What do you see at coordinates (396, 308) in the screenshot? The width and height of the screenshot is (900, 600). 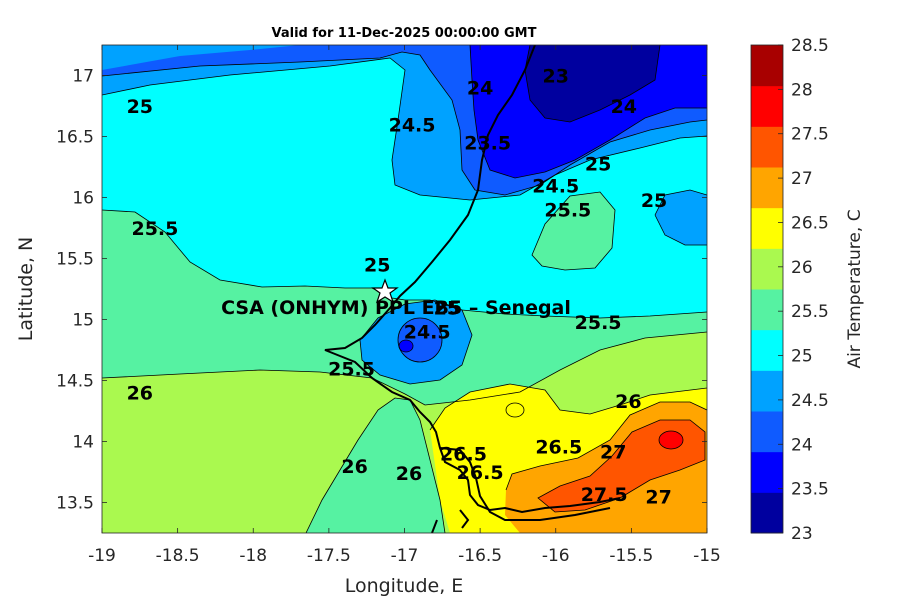 I see `site-label: CSA (ONHYM) PPL EB5 – Senegal` at bounding box center [396, 308].